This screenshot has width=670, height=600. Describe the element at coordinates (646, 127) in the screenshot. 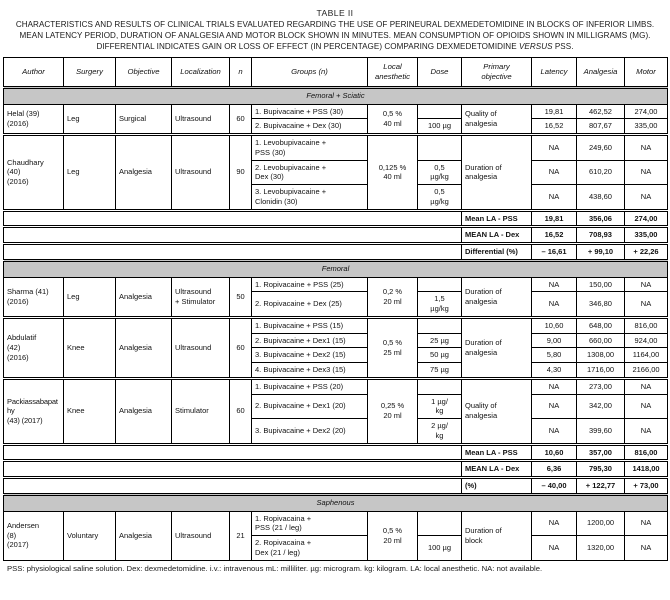

I see `table-cell: 335,00` at that location.